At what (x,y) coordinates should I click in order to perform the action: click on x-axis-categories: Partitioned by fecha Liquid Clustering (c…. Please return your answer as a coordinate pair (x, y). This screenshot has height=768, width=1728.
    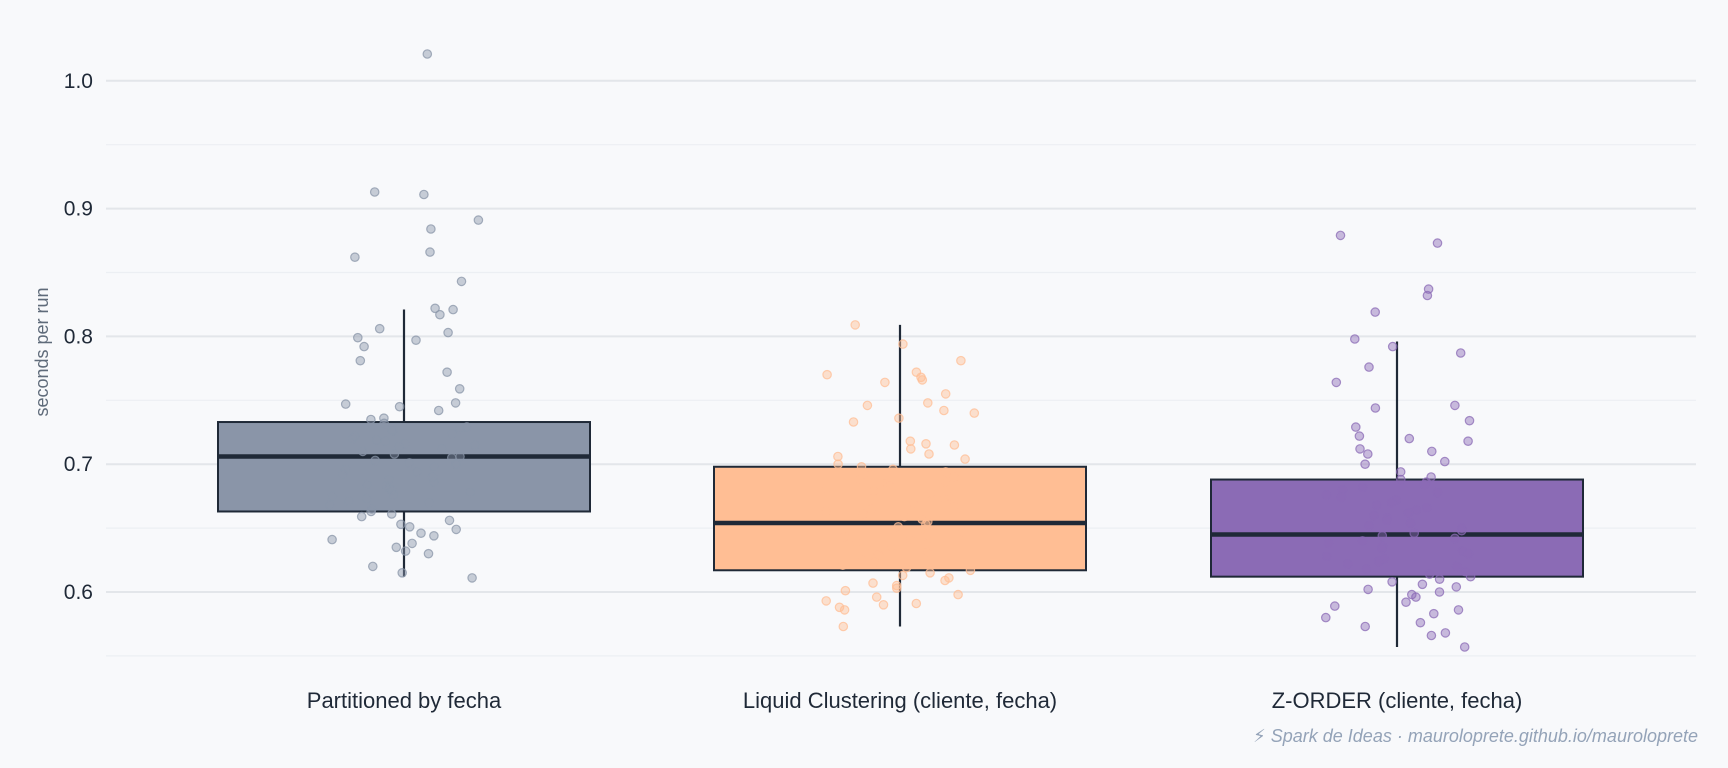
    Looking at the image, I should click on (915, 700).